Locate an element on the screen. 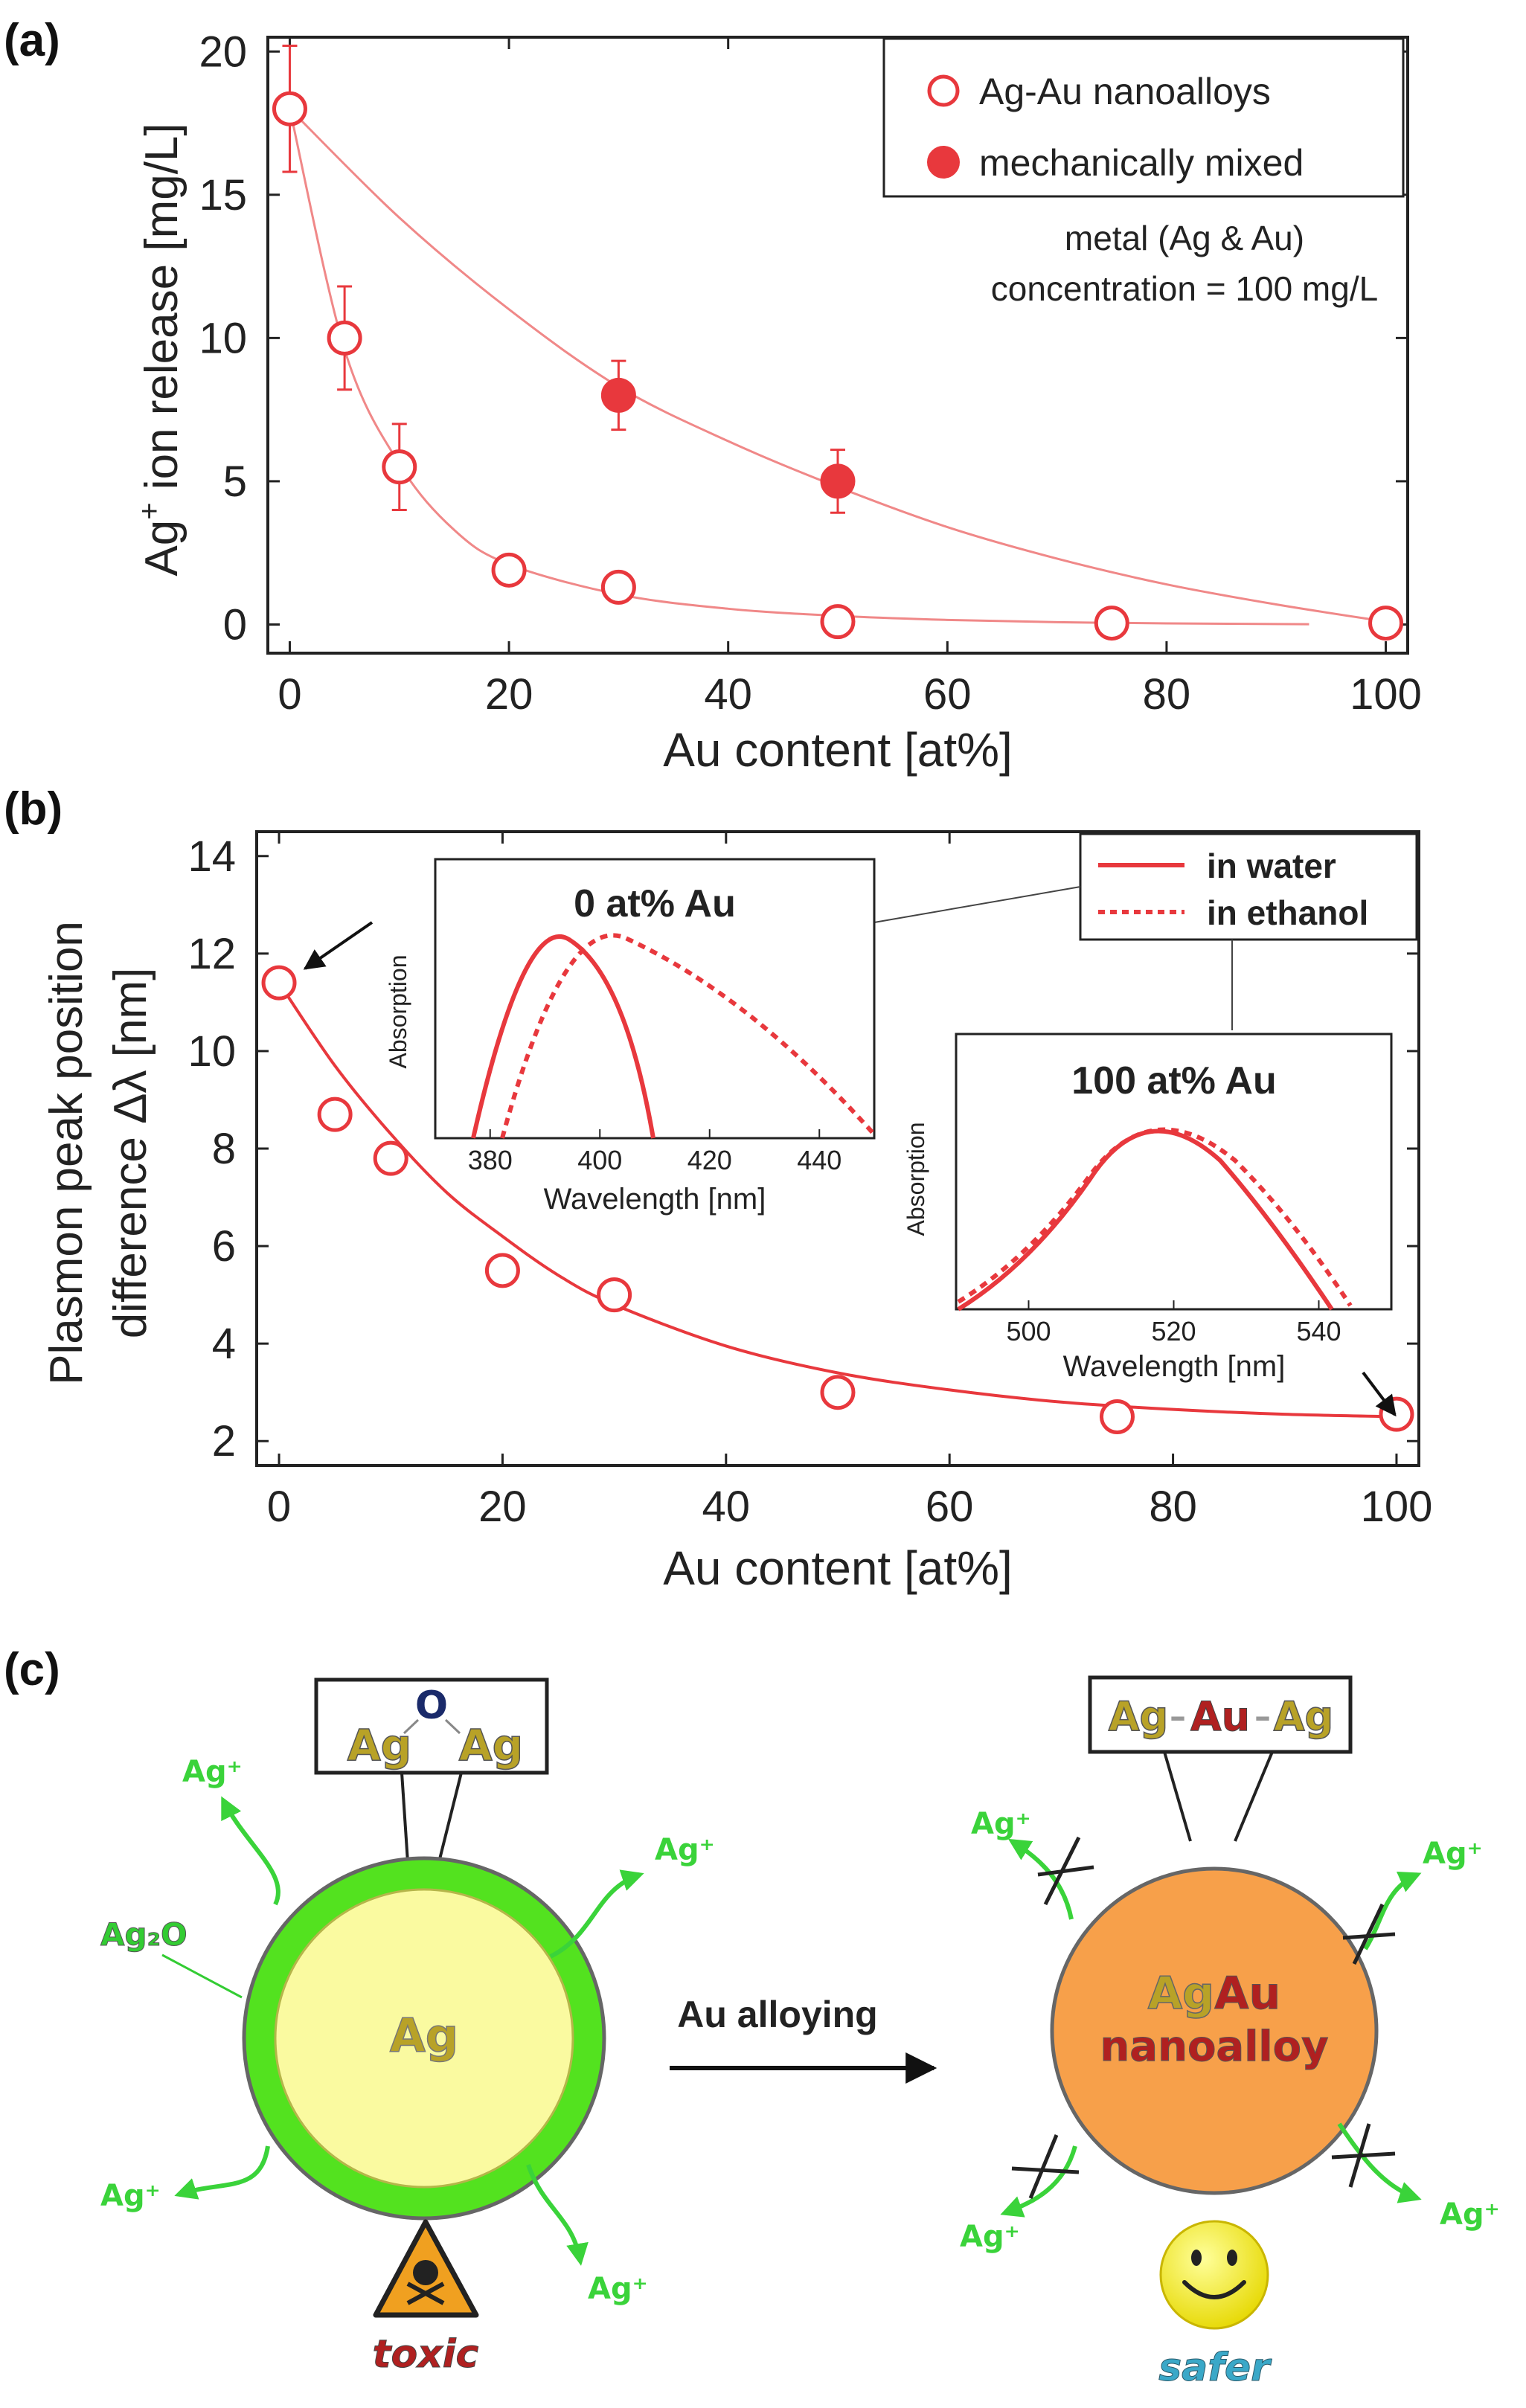  inset1-ethanol-curve is located at coordinates (688, 1036).